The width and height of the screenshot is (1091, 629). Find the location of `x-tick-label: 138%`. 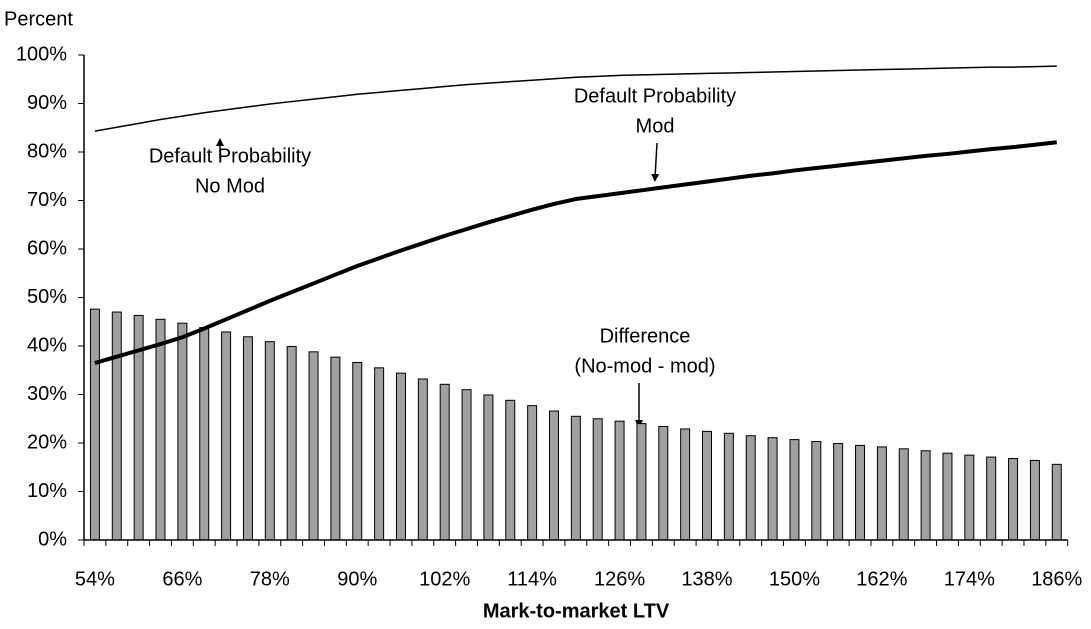

x-tick-label: 138% is located at coordinates (706, 579).